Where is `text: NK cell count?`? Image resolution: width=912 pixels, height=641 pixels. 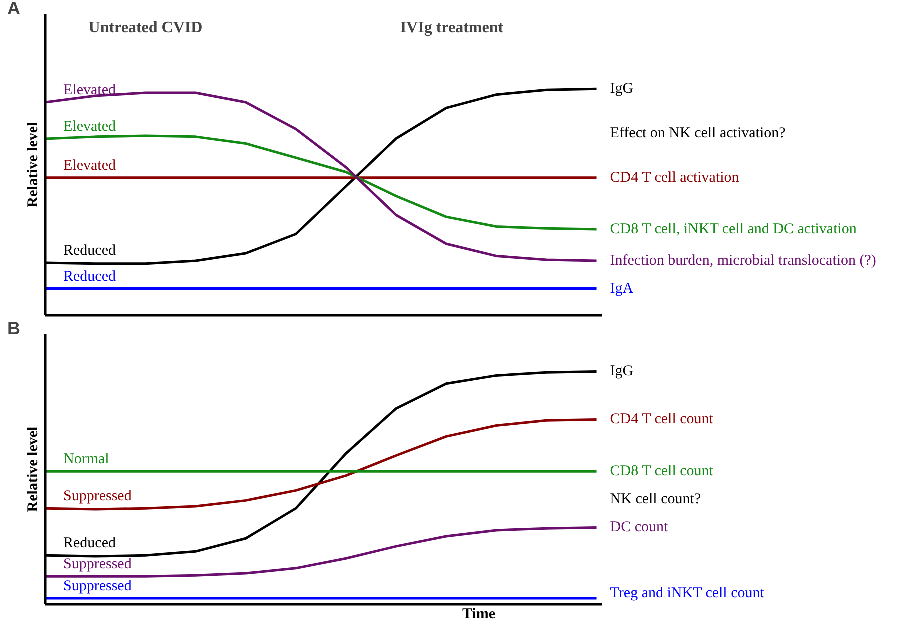
text: NK cell count? is located at coordinates (656, 500).